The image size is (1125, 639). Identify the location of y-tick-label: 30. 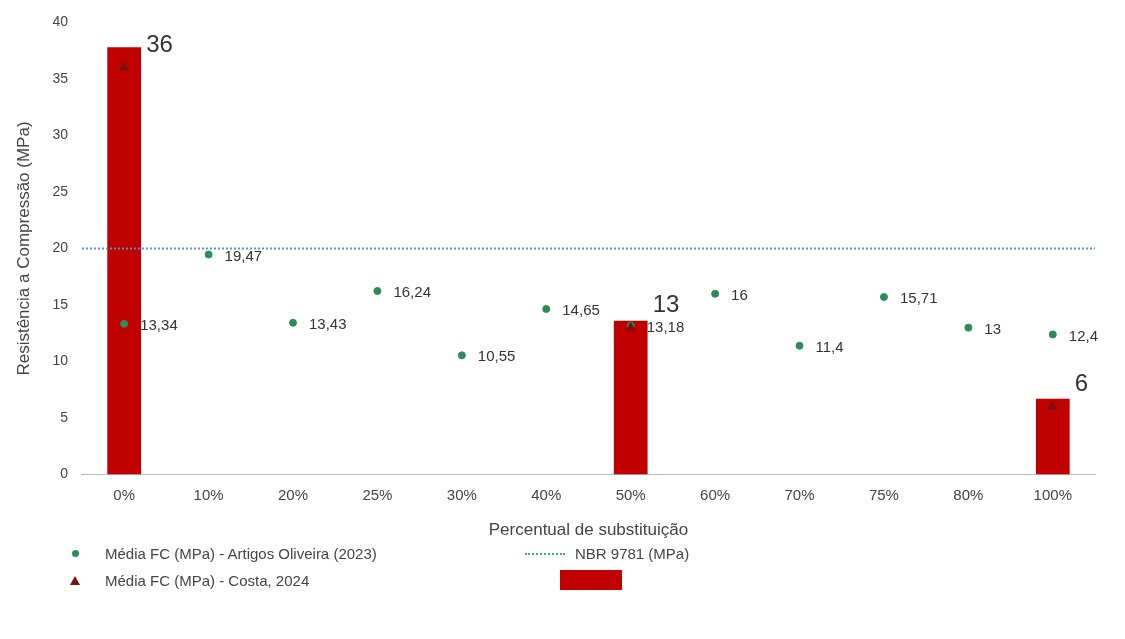
(60, 134).